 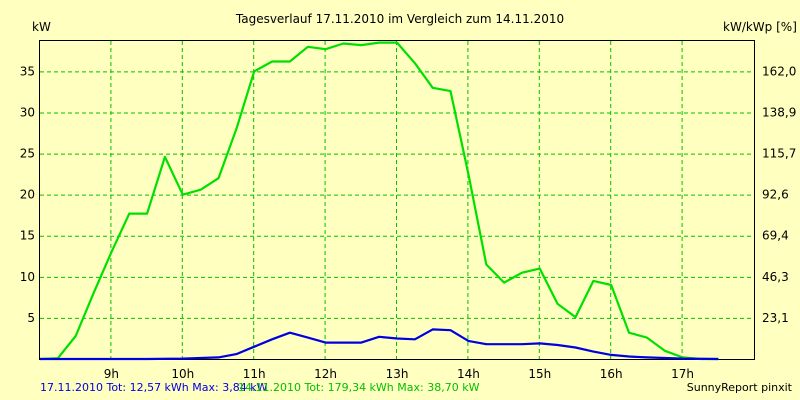 I want to click on x-tick-label: 16h, so click(x=611, y=374).